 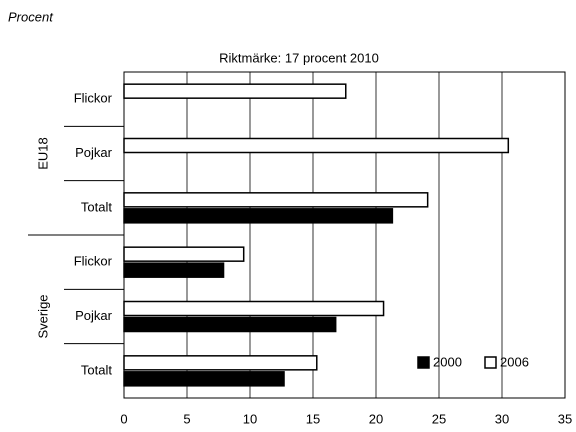 I want to click on x-tick-label: 5, so click(x=186, y=418).